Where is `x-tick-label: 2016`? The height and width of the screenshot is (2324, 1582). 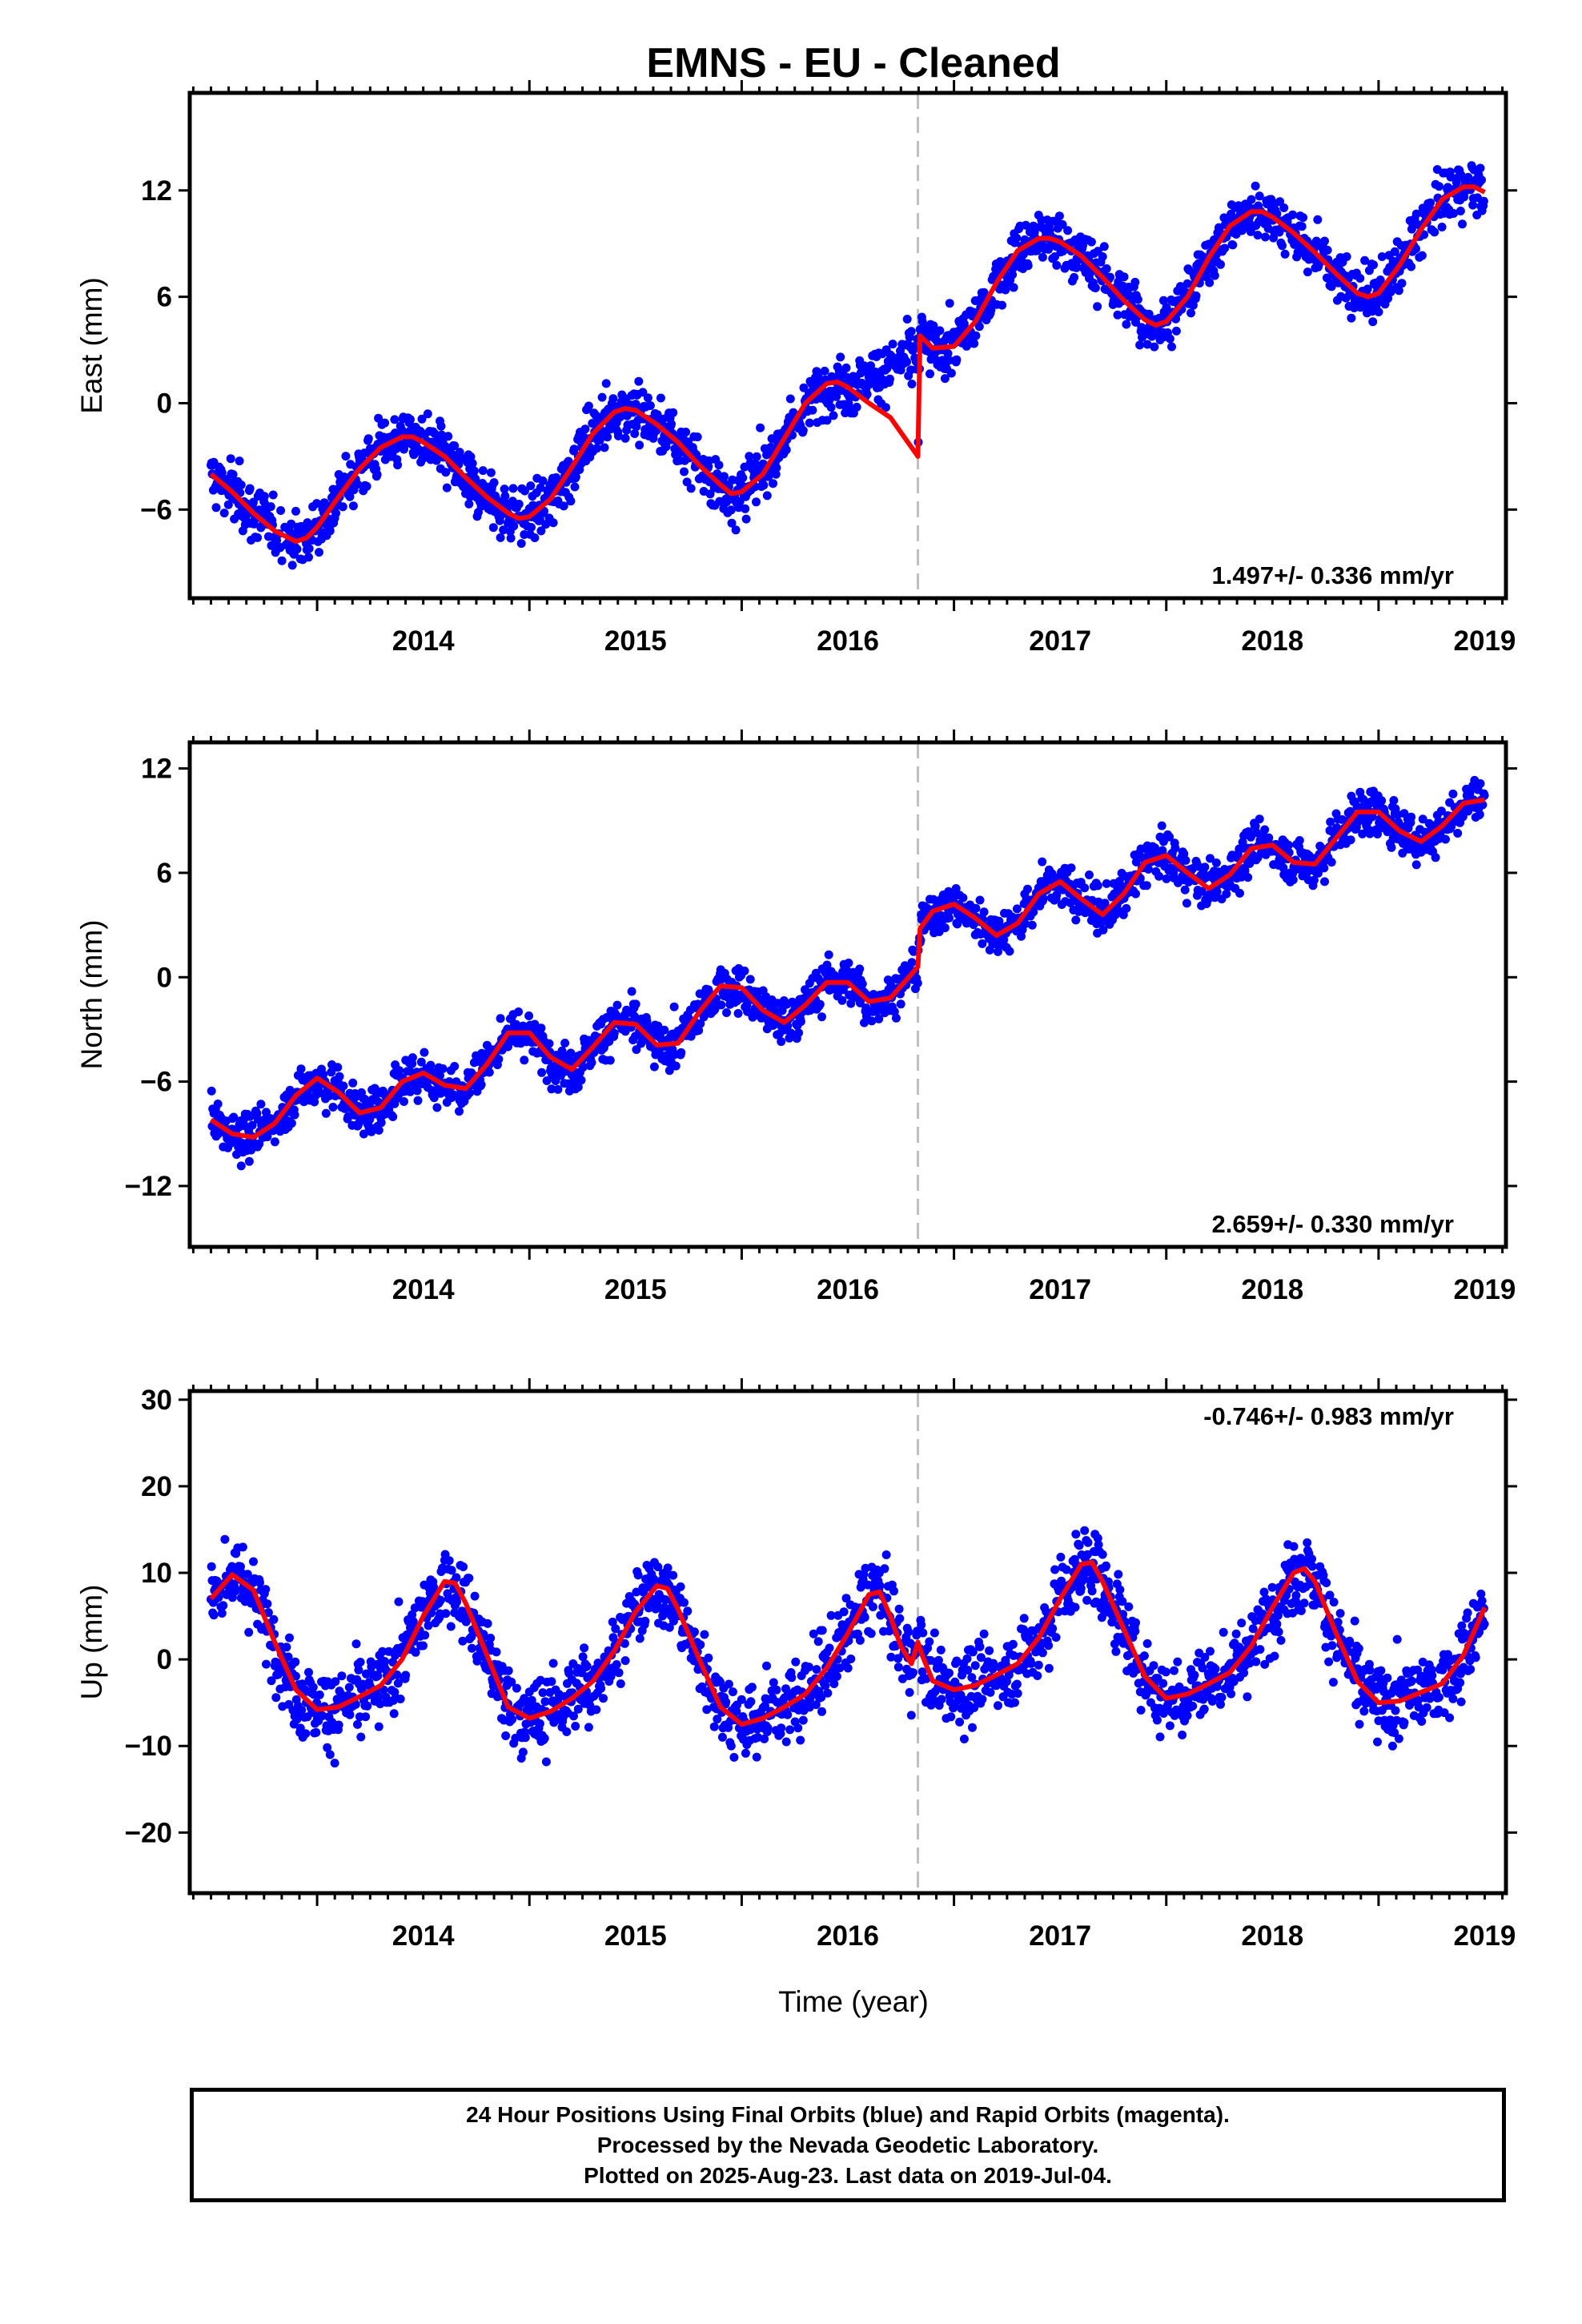
x-tick-label: 2016 is located at coordinates (848, 641).